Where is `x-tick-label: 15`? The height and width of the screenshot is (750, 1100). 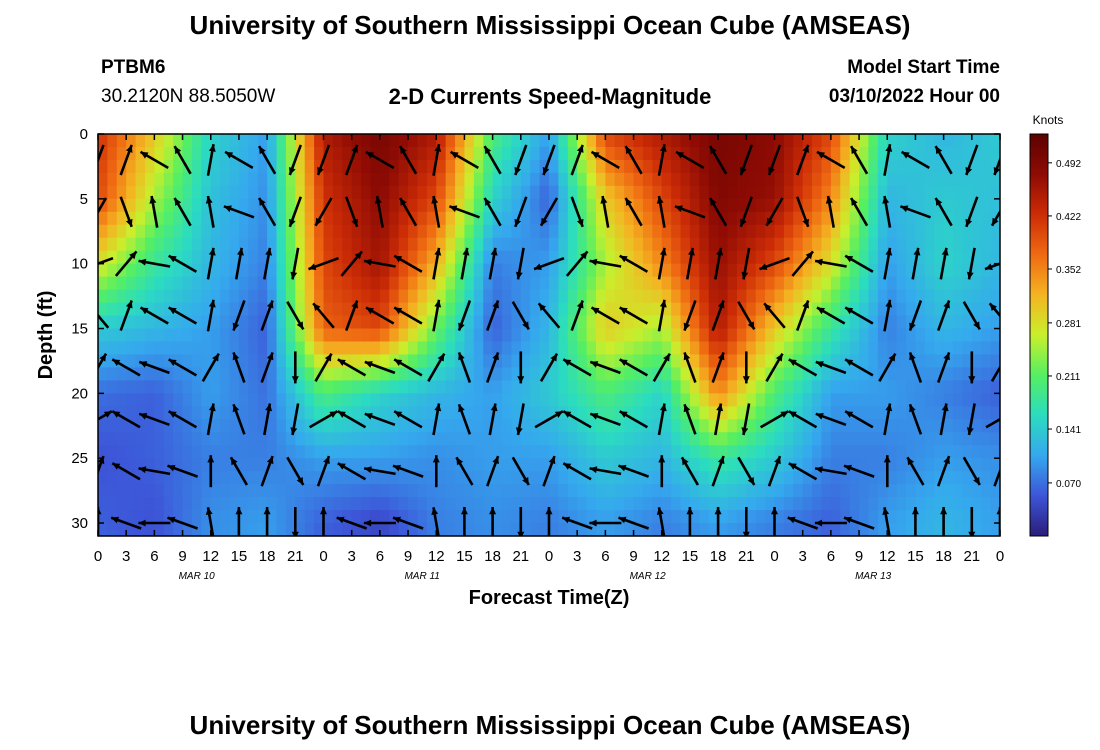 x-tick-label: 15 is located at coordinates (915, 556).